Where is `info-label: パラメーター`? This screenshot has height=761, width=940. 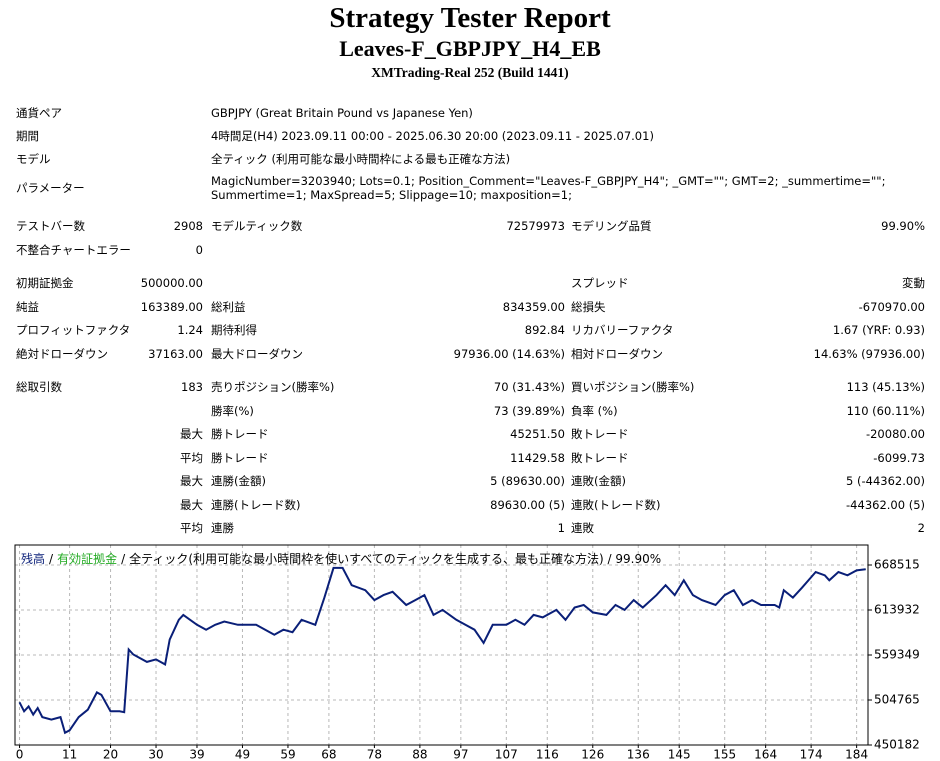
info-label: パラメーター is located at coordinates (50, 188).